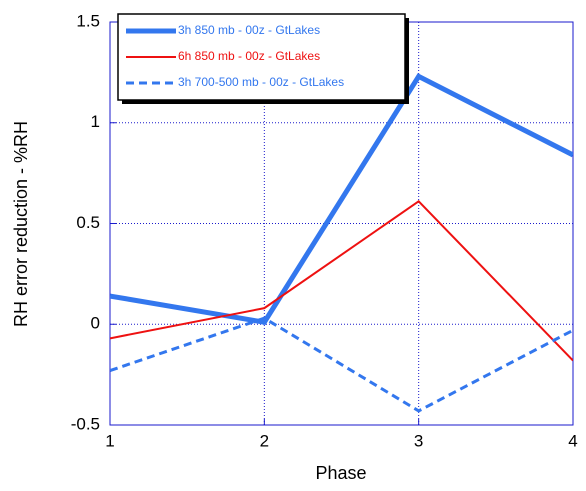  What do you see at coordinates (249, 30) in the screenshot?
I see `legend-label: 3h 850 mb - 00z - GtLakes` at bounding box center [249, 30].